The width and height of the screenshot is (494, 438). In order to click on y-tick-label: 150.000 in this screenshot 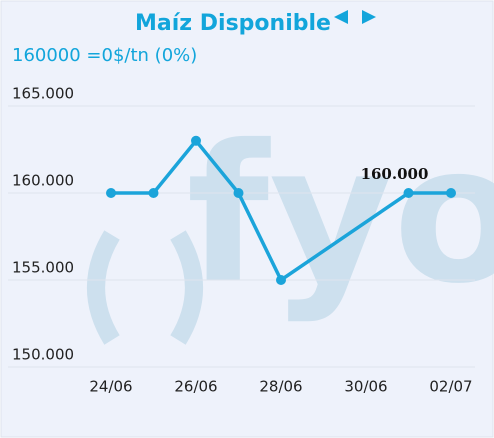, I will do `click(43, 355)`.